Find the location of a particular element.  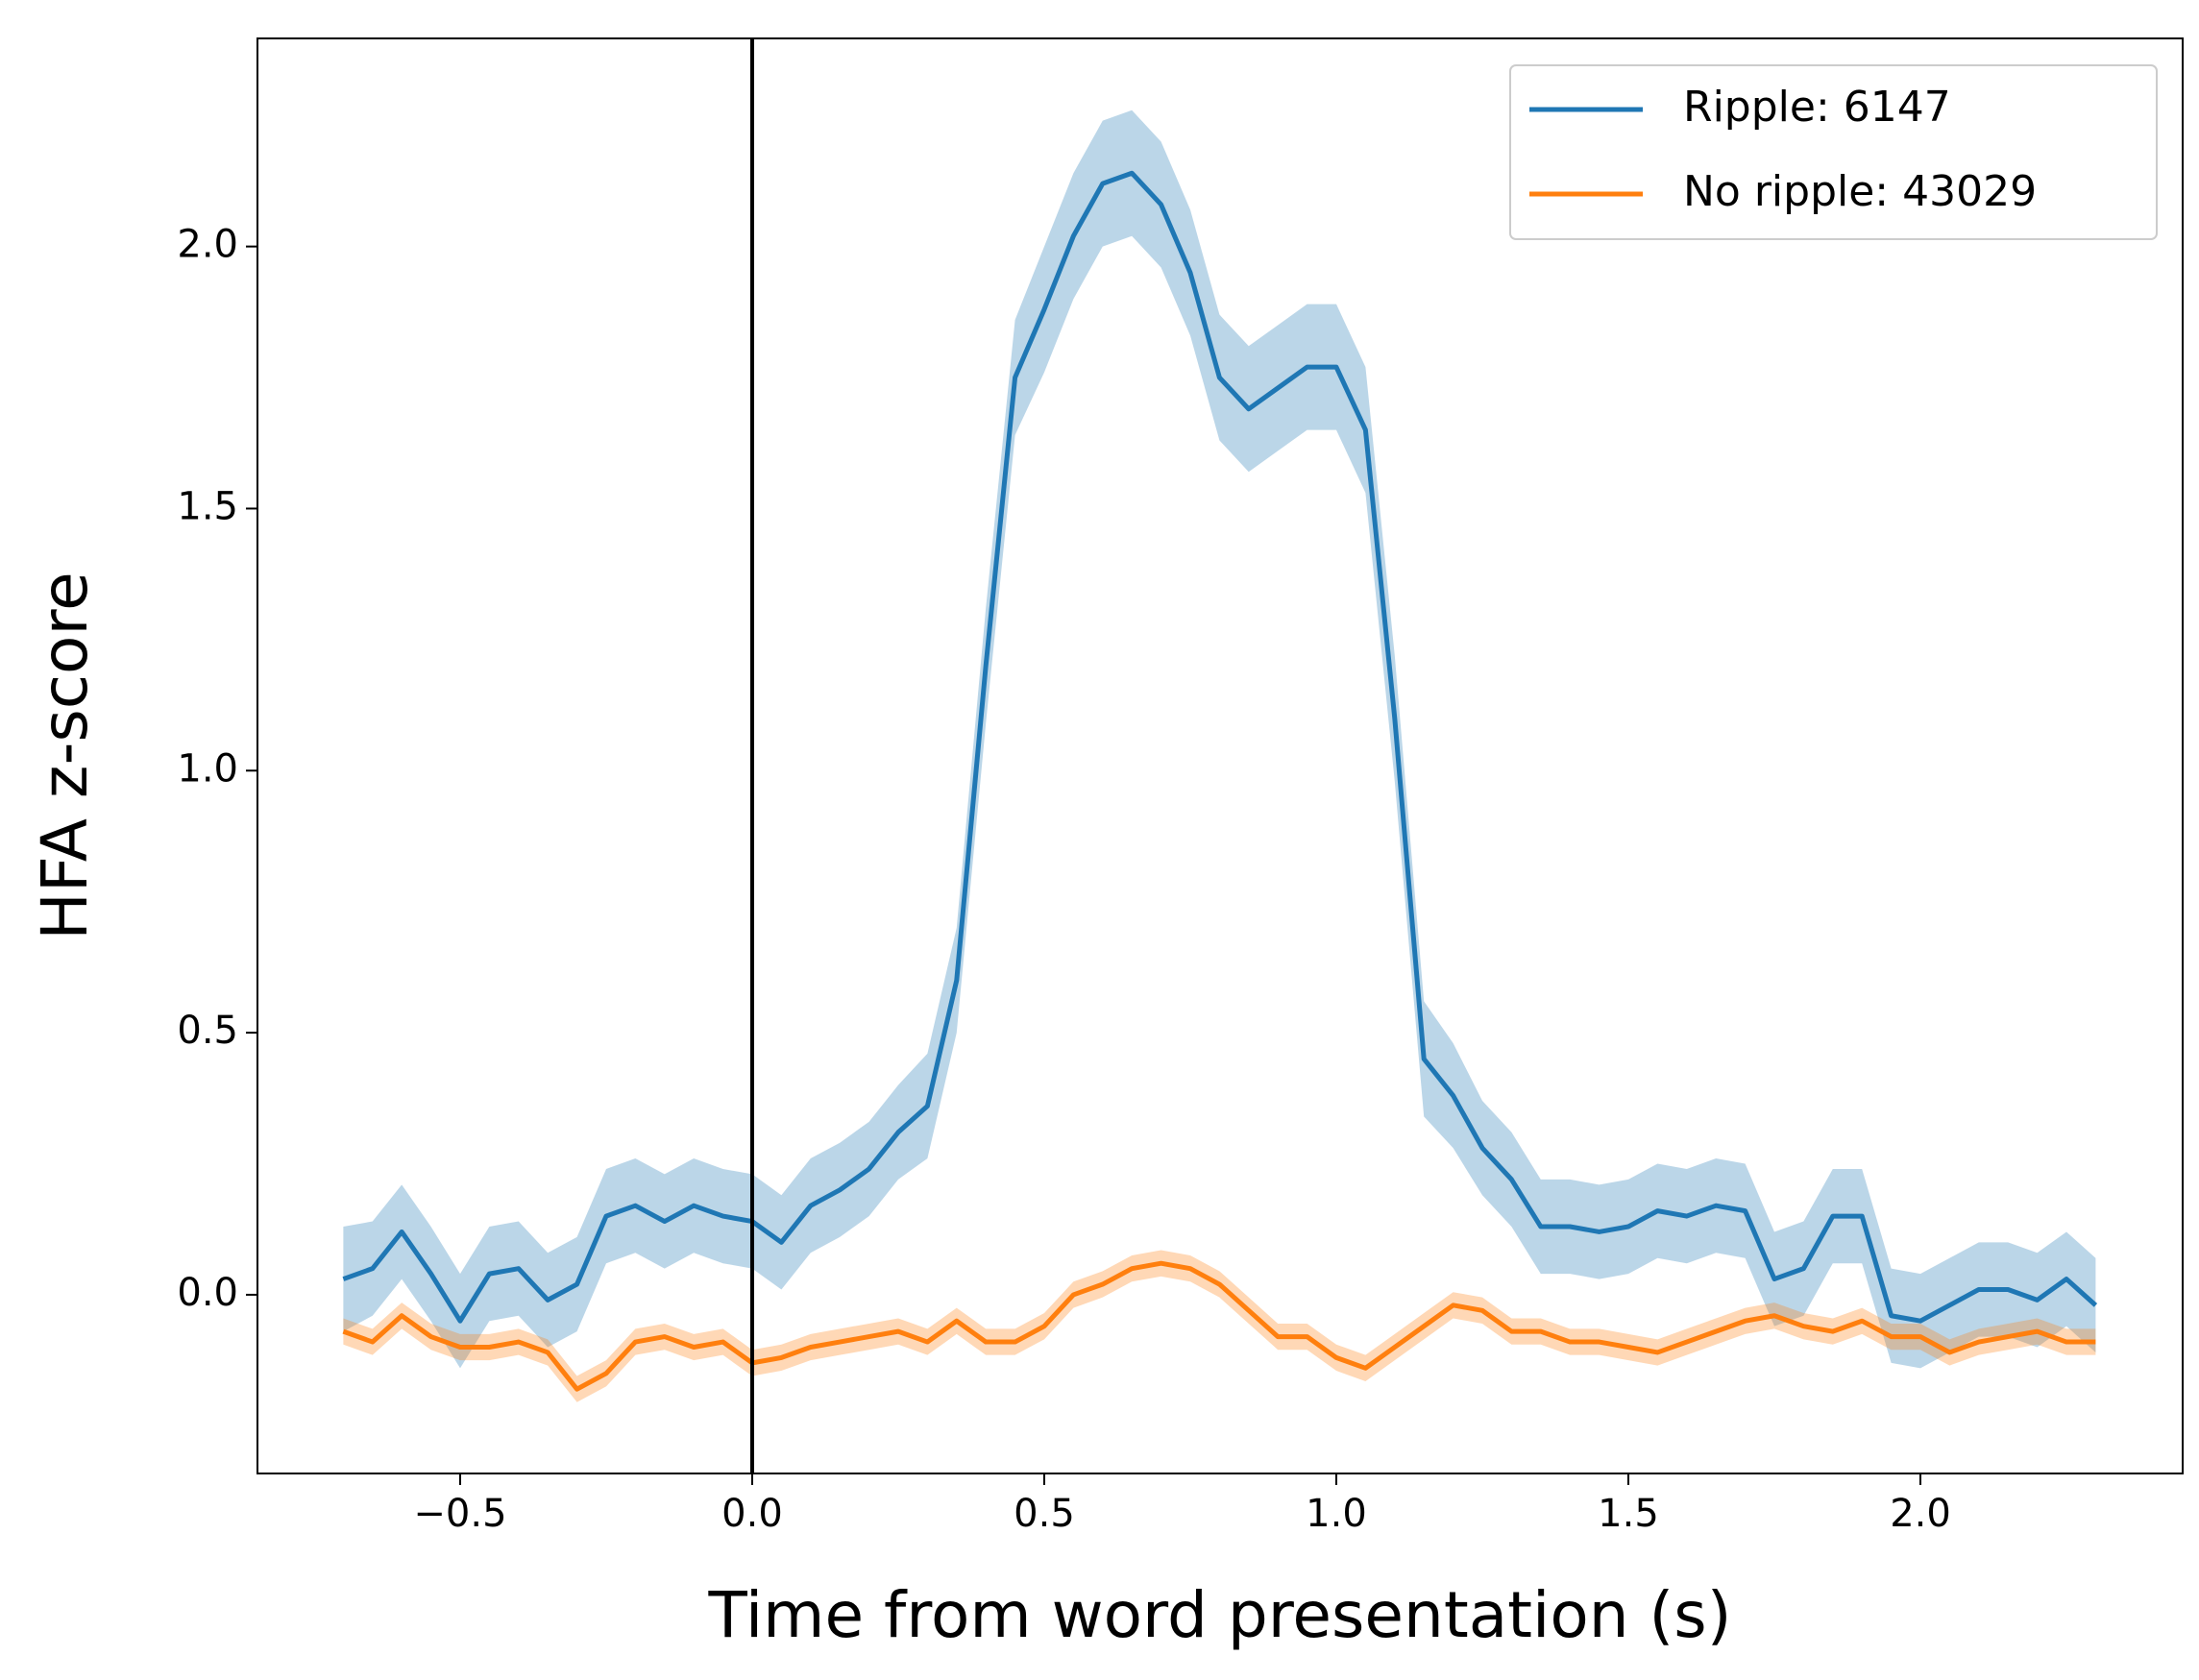

y-tick-label: 1.0 is located at coordinates (207, 769).